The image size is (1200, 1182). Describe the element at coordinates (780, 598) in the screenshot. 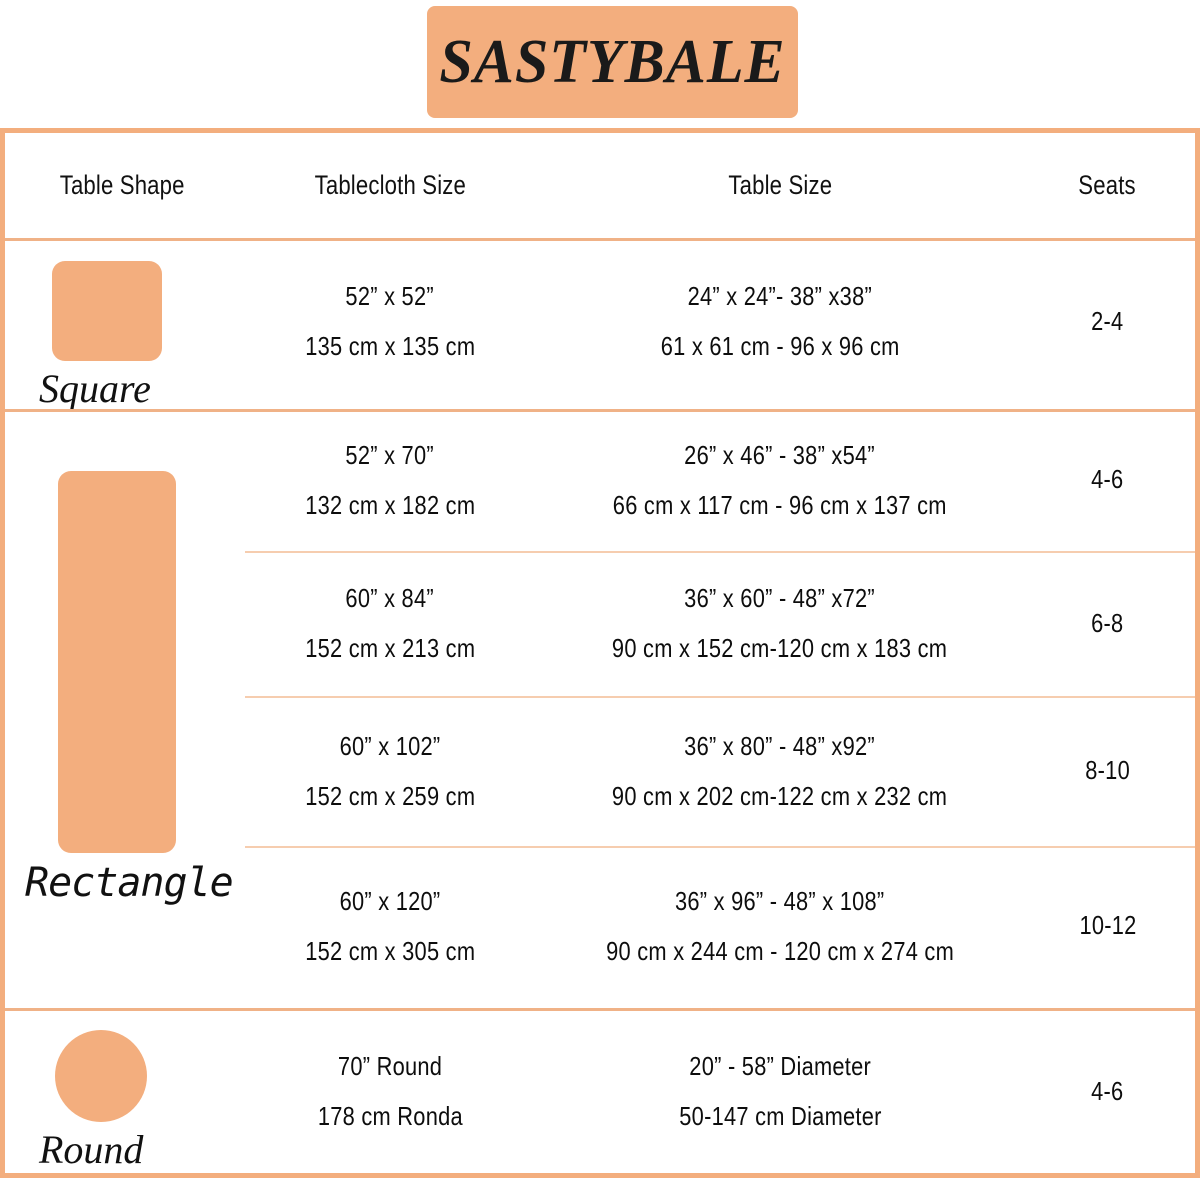

I see `table-size-inches: 36” x 60” - 48” x72”` at that location.